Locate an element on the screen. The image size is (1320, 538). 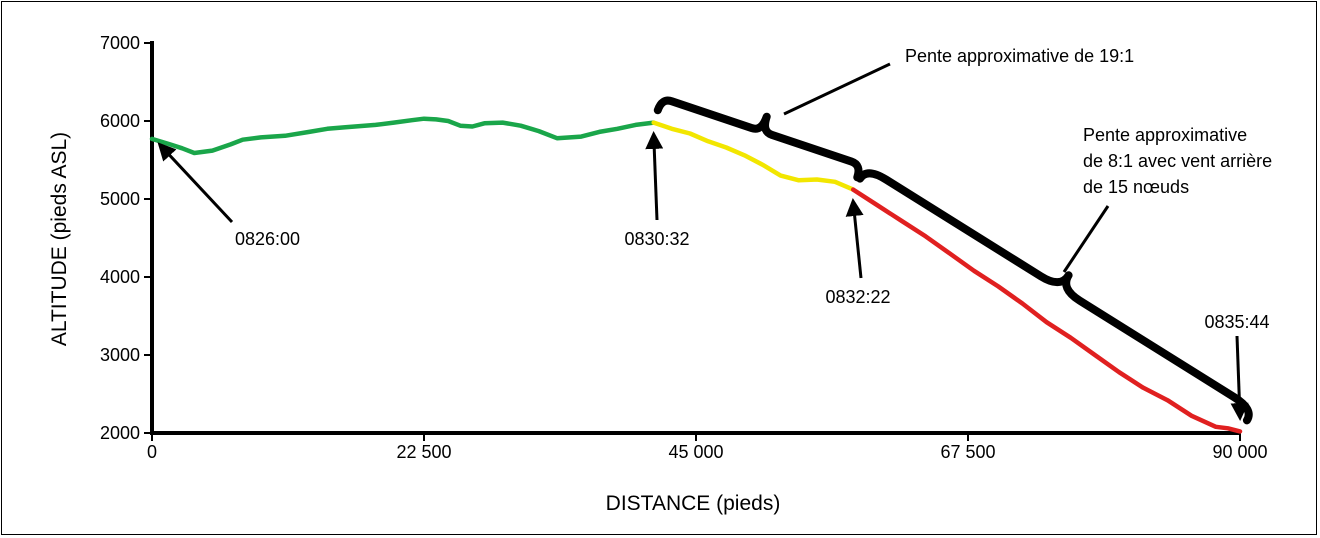
y-tick-label: 7000 is located at coordinates (120, 43).